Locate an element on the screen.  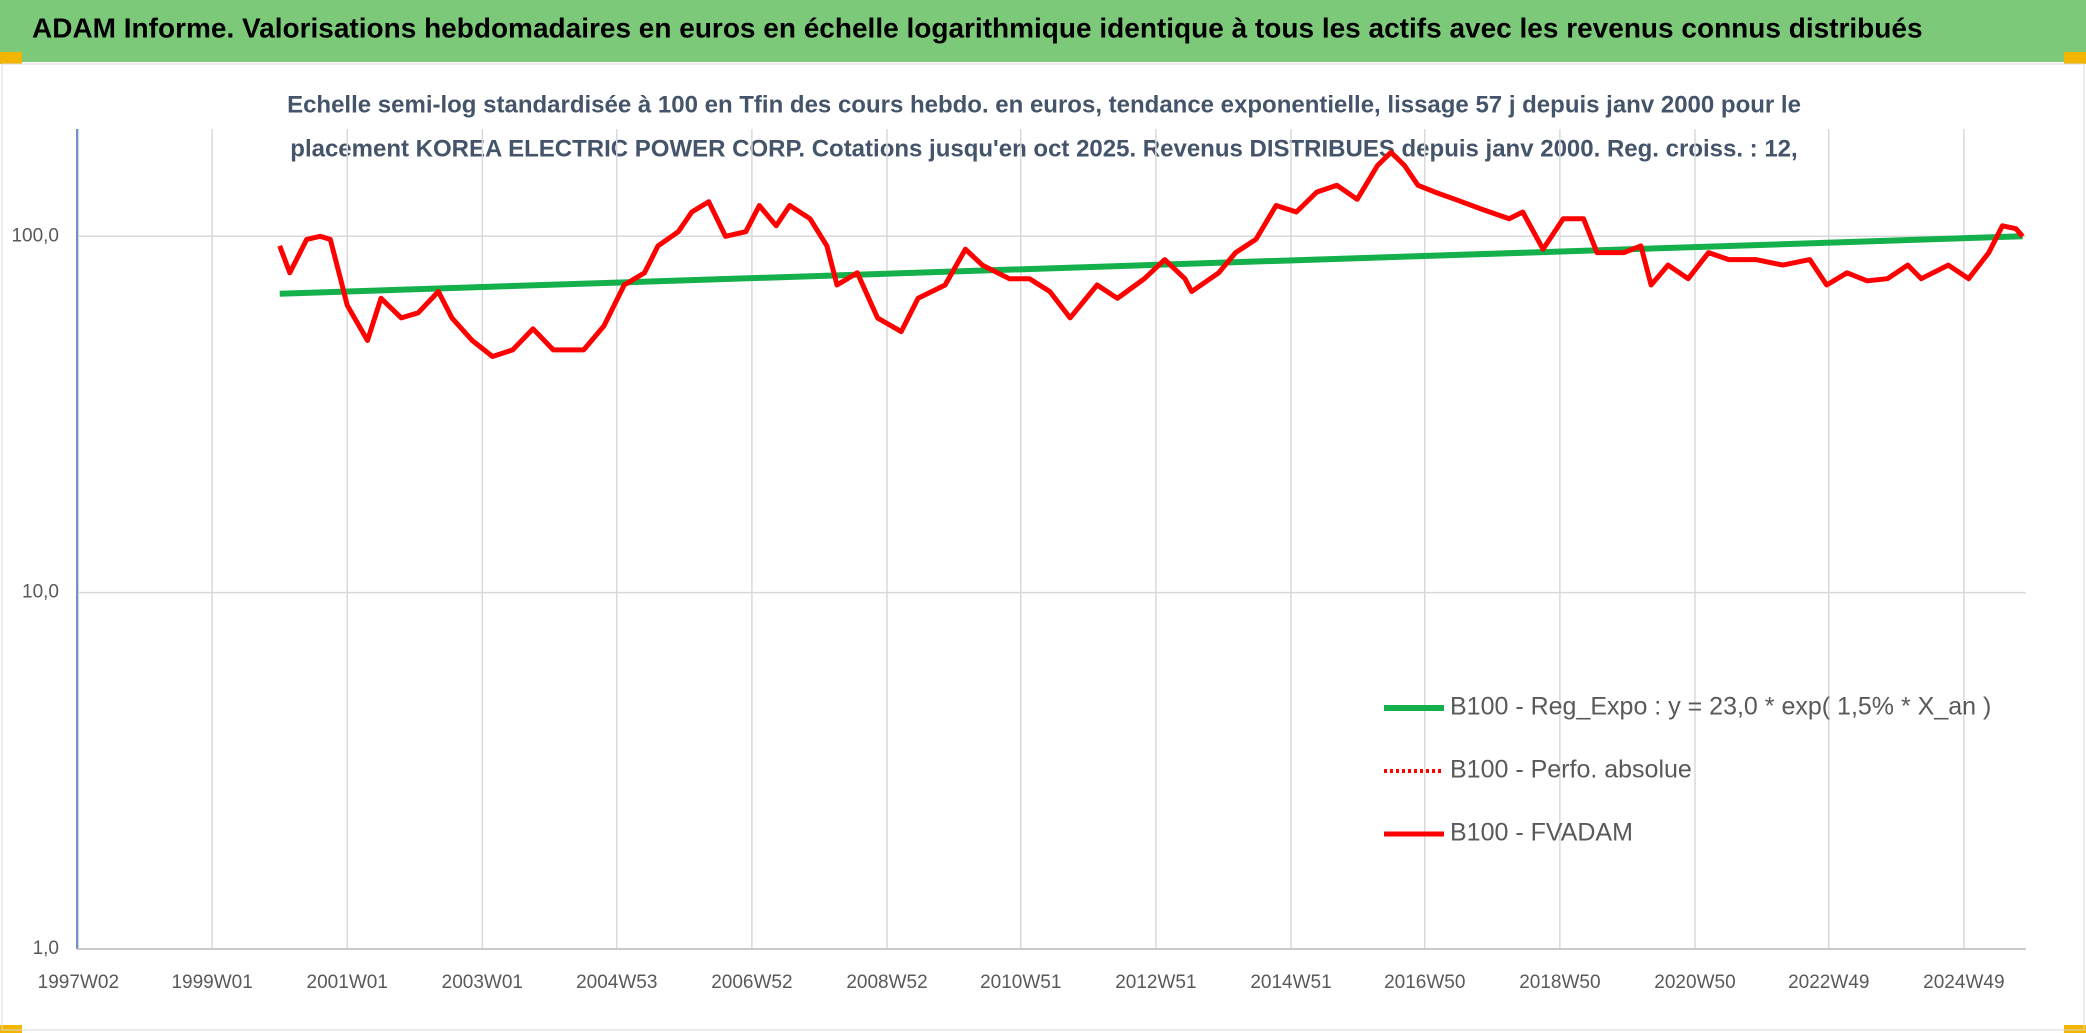
x-tick-label: 2014W51 is located at coordinates (1290, 982).